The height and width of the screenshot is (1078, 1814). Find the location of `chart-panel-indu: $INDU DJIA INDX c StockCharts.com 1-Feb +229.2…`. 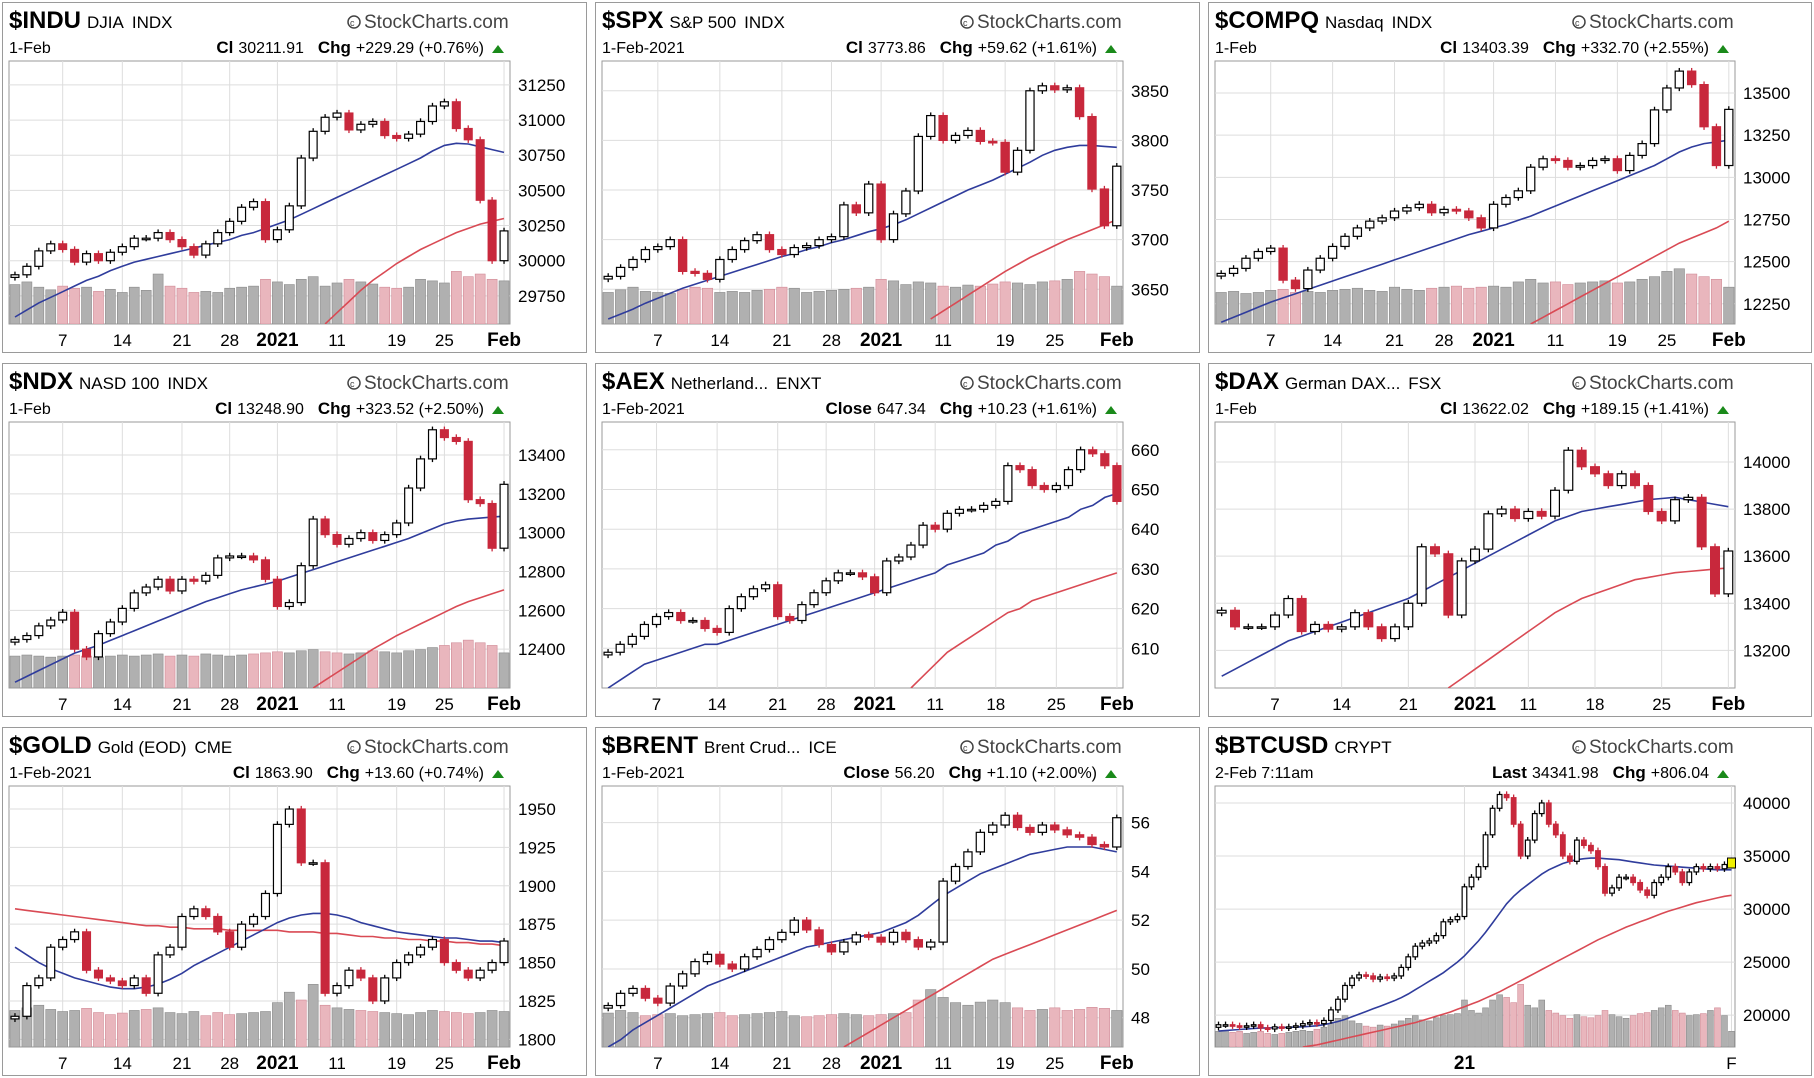

chart-panel-indu: $INDU DJIA INDX c StockCharts.com 1-Feb +229.2… is located at coordinates (294, 177).